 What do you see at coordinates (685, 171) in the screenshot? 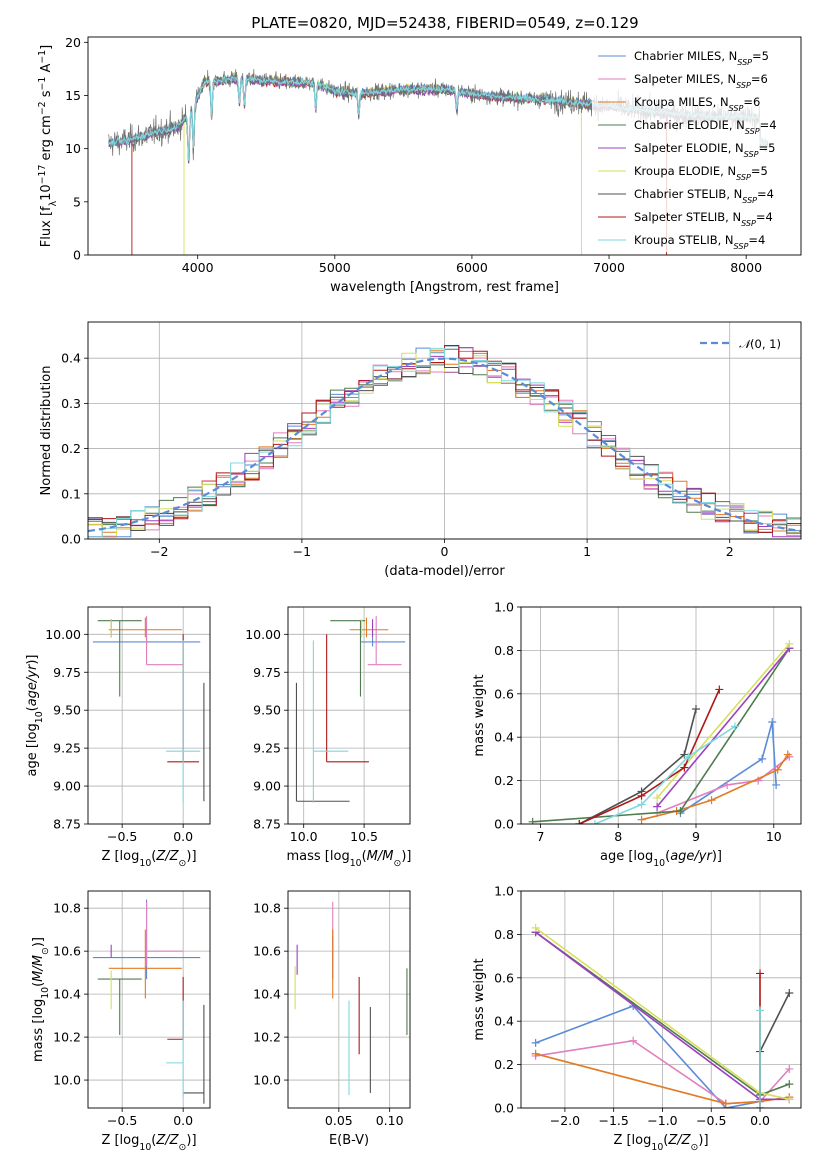
I see `legend-label-part: Kroupa ELODIE, N` at bounding box center [685, 171].